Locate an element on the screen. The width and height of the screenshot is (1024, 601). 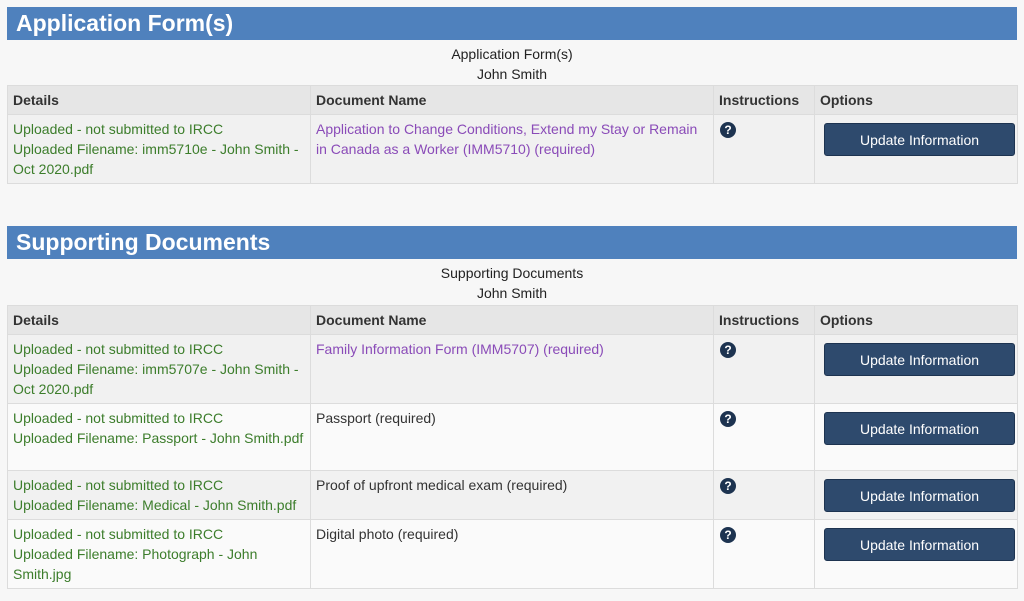
document-name-cell: Digital photo (required) is located at coordinates (512, 554).